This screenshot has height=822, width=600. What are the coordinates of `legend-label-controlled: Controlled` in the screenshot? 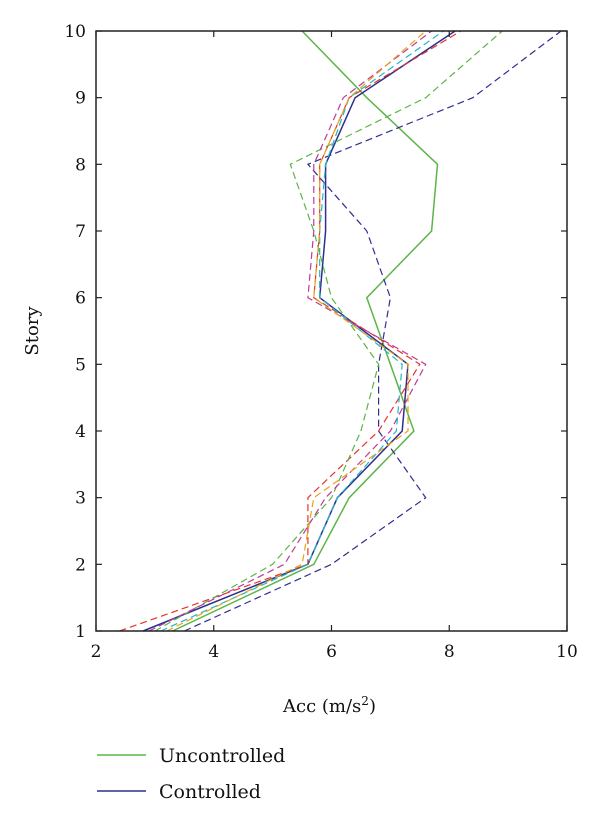 It's located at (210, 792).